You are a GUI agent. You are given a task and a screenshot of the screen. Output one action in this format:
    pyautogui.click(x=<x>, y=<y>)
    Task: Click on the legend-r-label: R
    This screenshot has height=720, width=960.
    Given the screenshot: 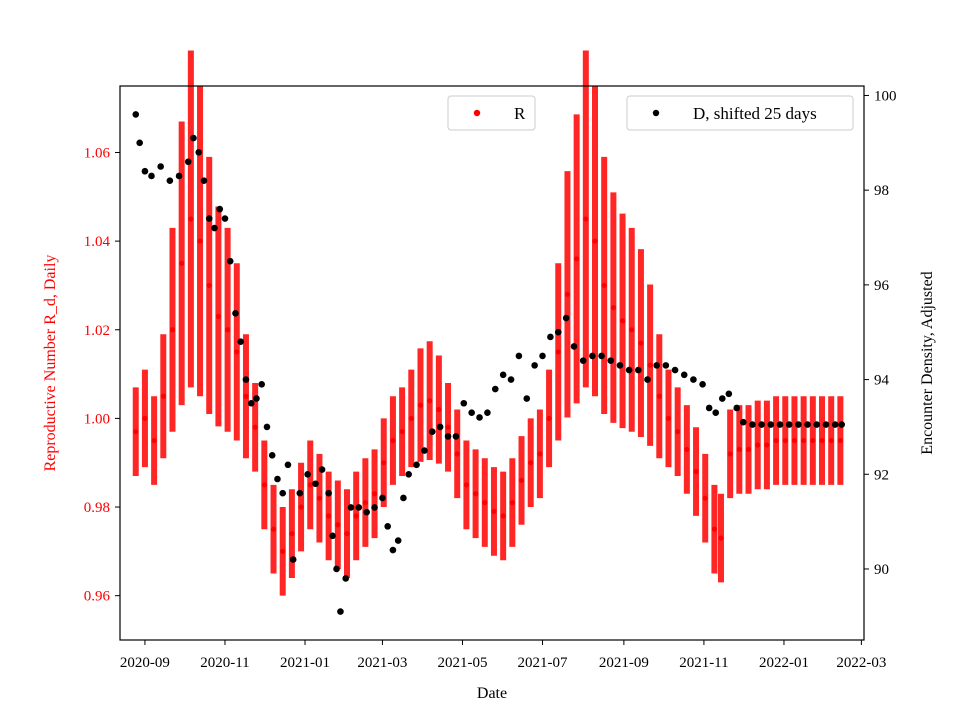 What is the action you would take?
    pyautogui.click(x=520, y=113)
    